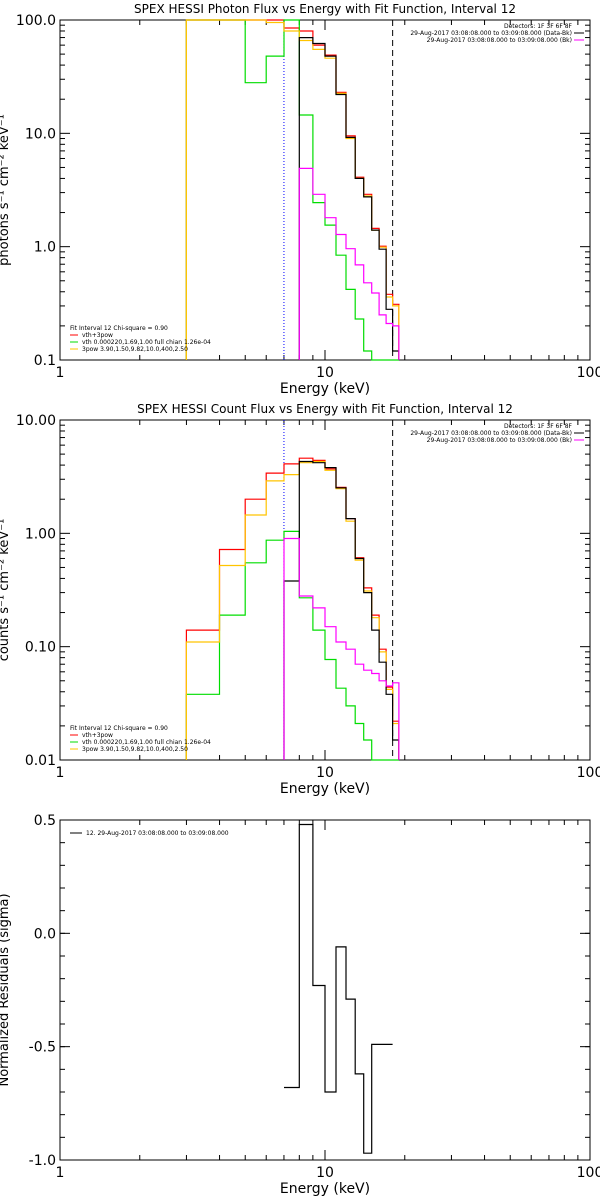 The image size is (600, 1200). I want to click on y-tick-label: 10.0, so click(40, 134).